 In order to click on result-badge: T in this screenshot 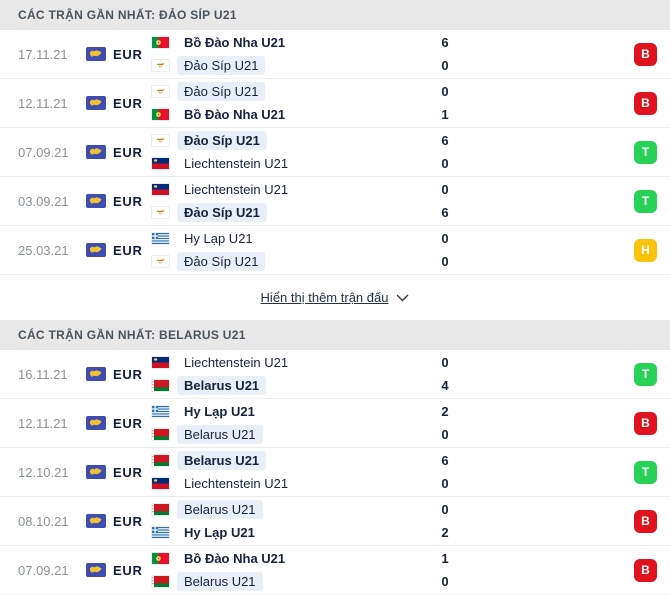, I will do `click(645, 374)`.